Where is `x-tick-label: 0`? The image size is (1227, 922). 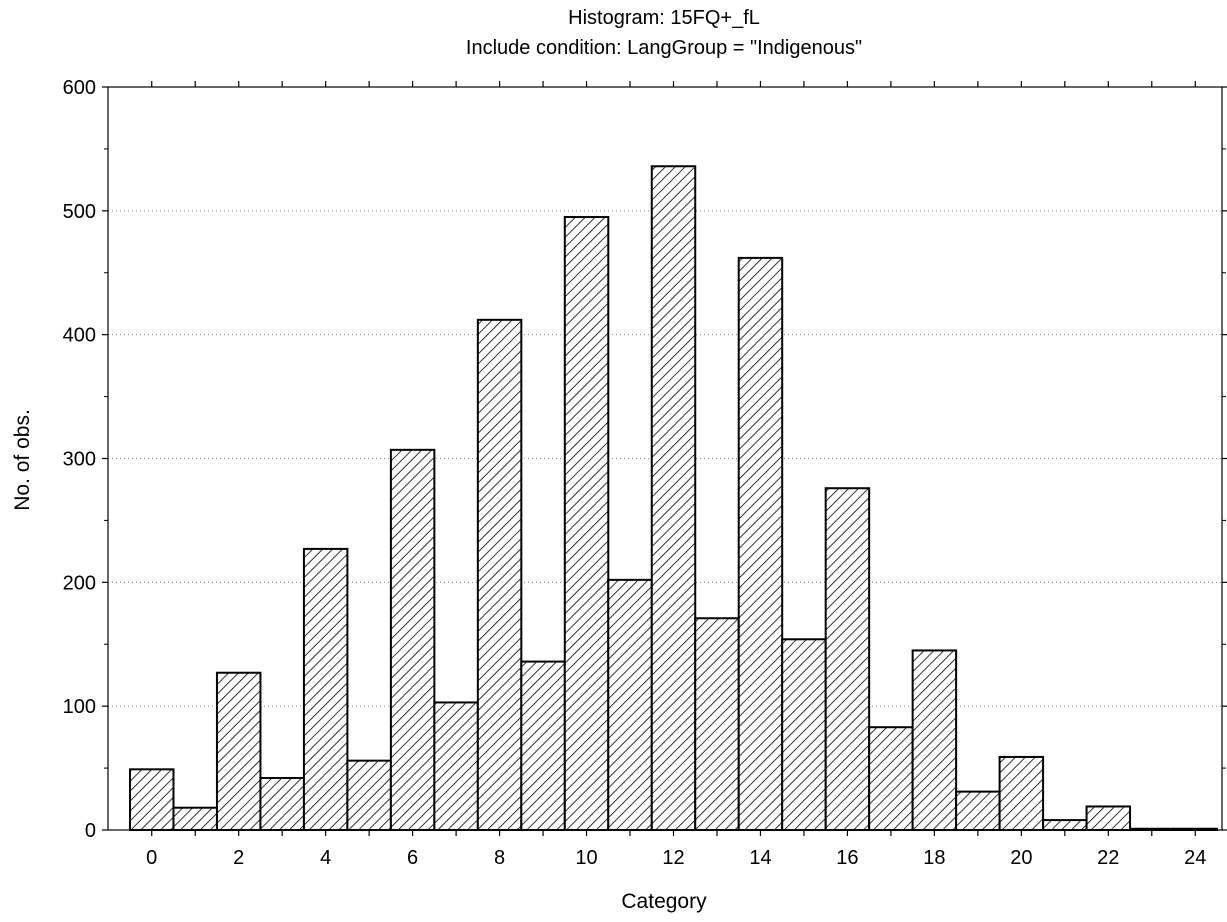
x-tick-label: 0 is located at coordinates (151, 858).